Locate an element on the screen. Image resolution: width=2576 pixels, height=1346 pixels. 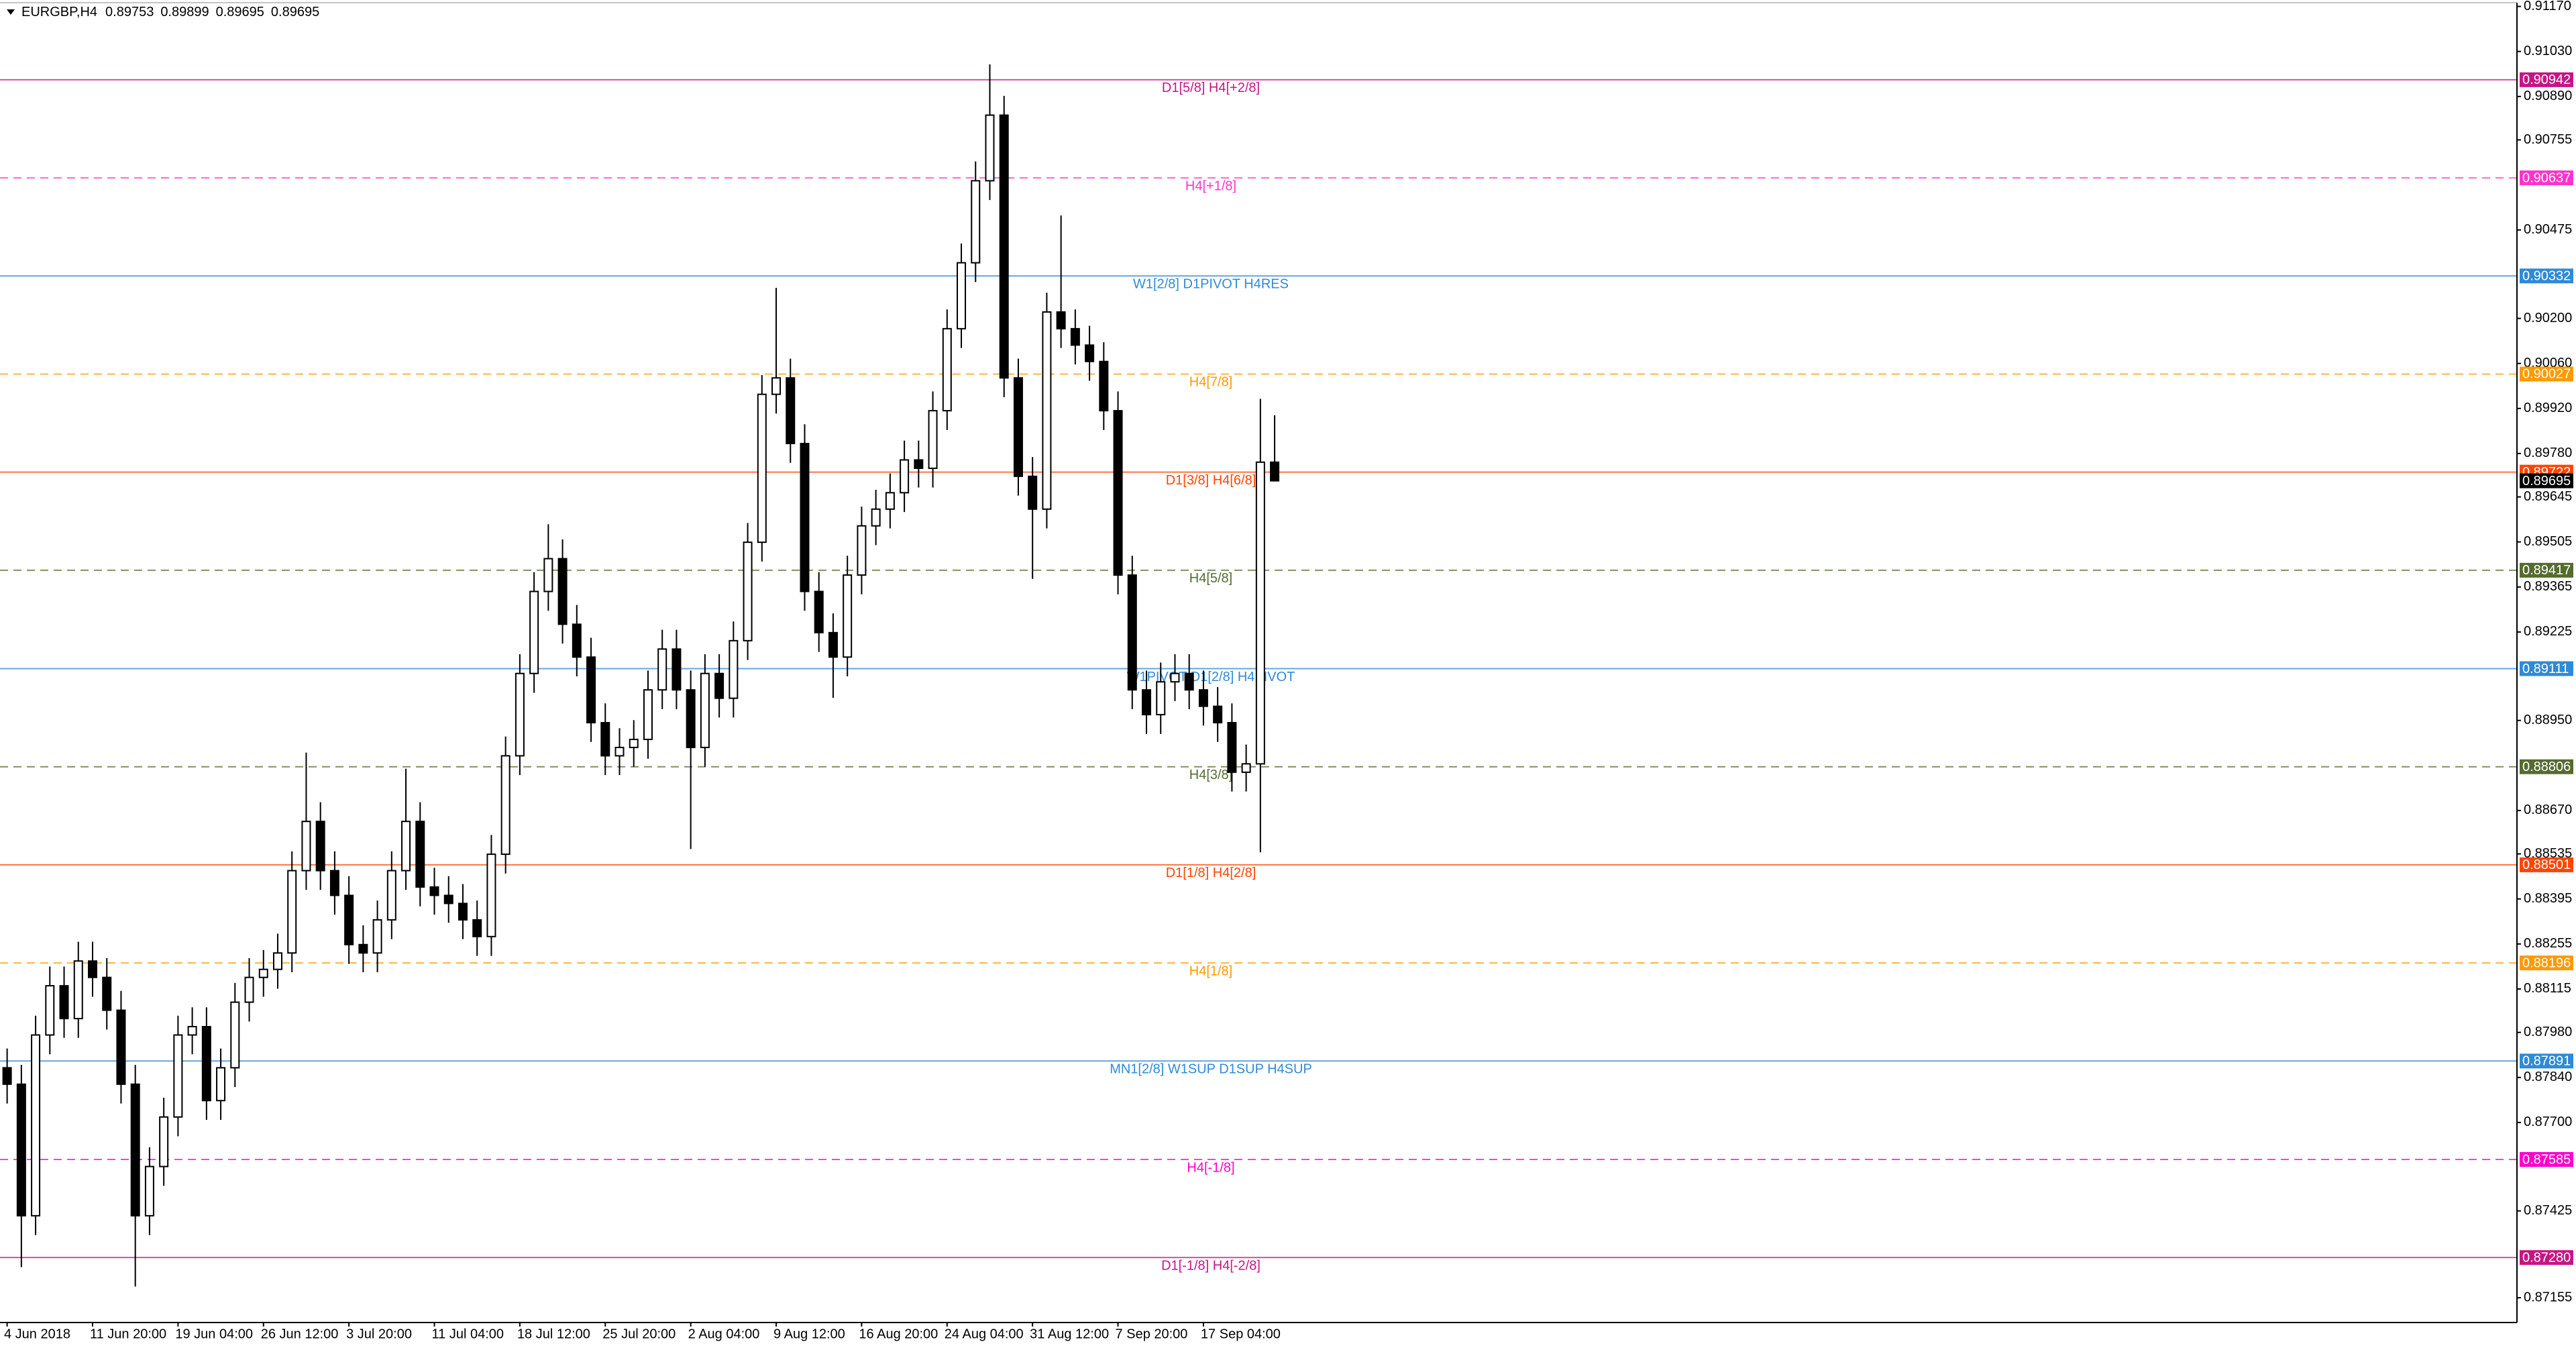
y-tick-label: 0.88255 is located at coordinates (2548, 944).